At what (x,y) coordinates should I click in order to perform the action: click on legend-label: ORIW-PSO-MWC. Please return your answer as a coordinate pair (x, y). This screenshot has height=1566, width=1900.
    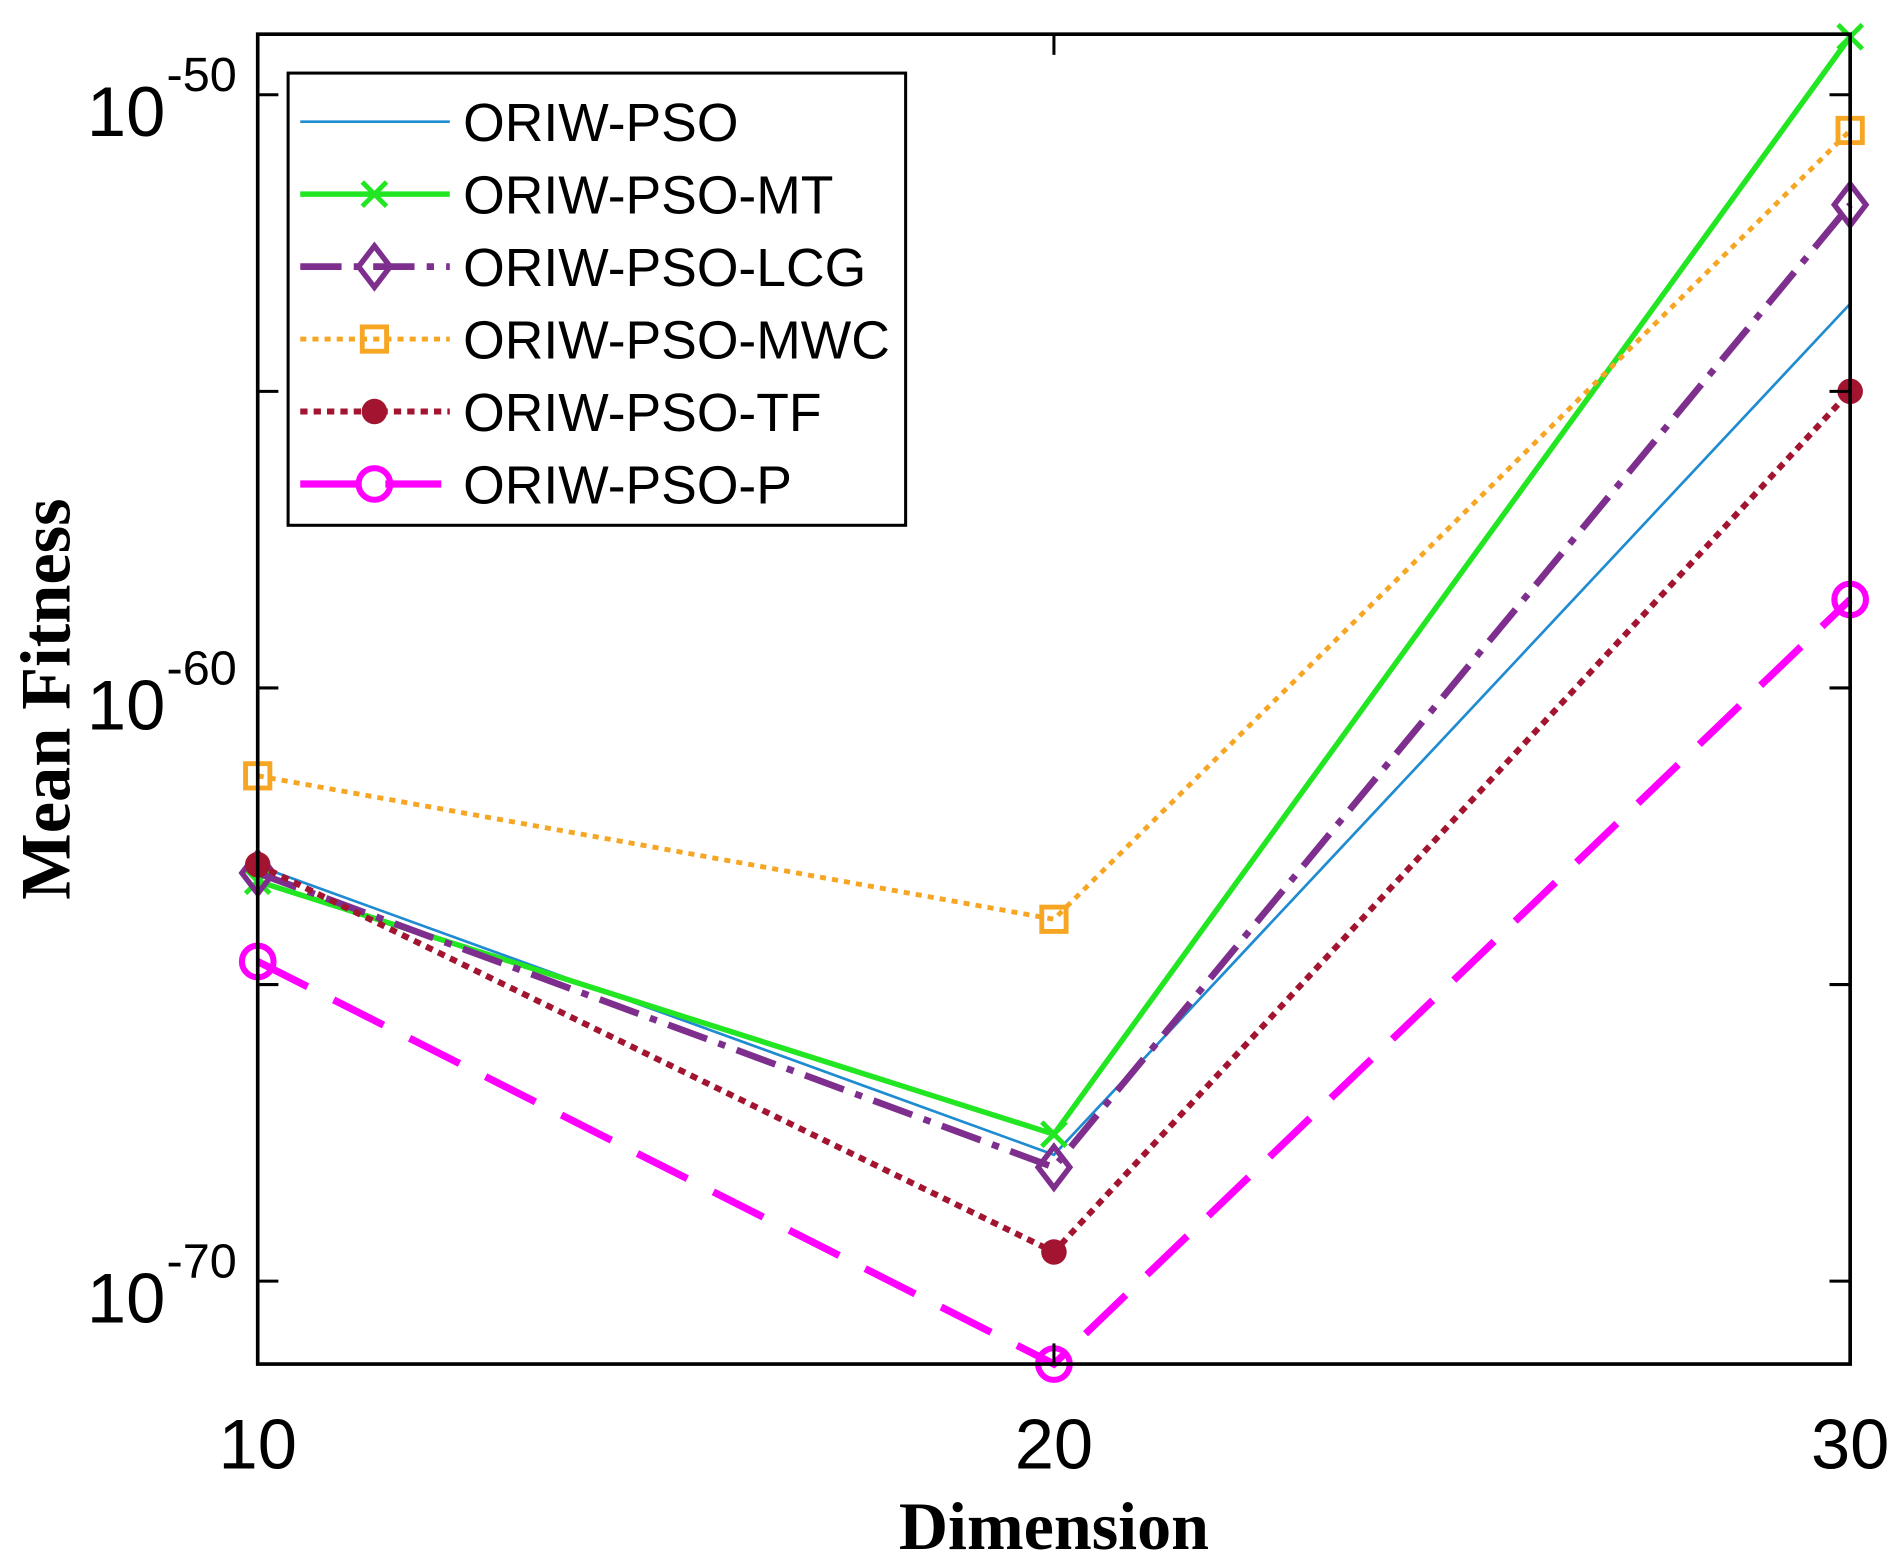
    Looking at the image, I should click on (676, 341).